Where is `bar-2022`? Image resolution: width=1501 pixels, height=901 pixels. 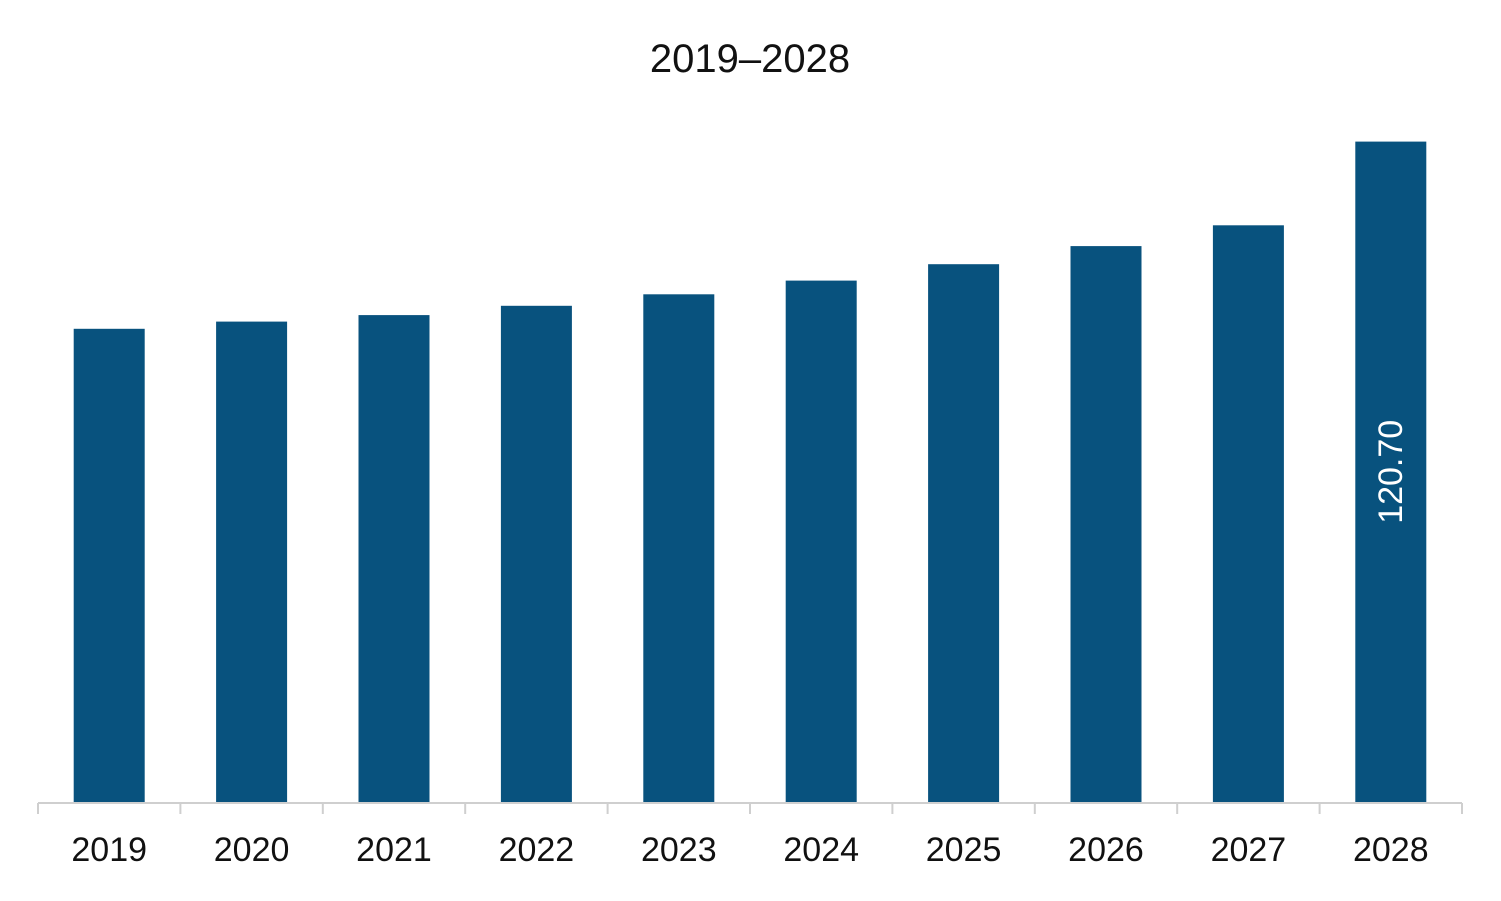
bar-2022 is located at coordinates (536, 553).